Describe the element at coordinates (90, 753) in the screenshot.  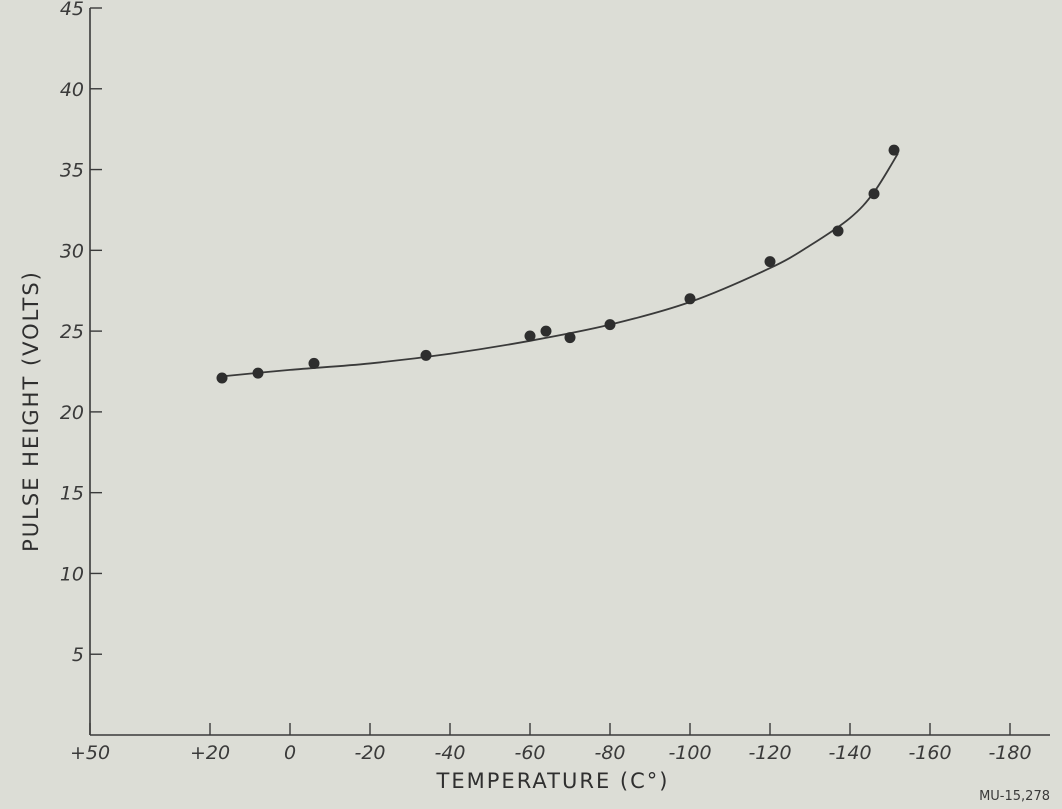
I see `x-tick-label: +50` at that location.